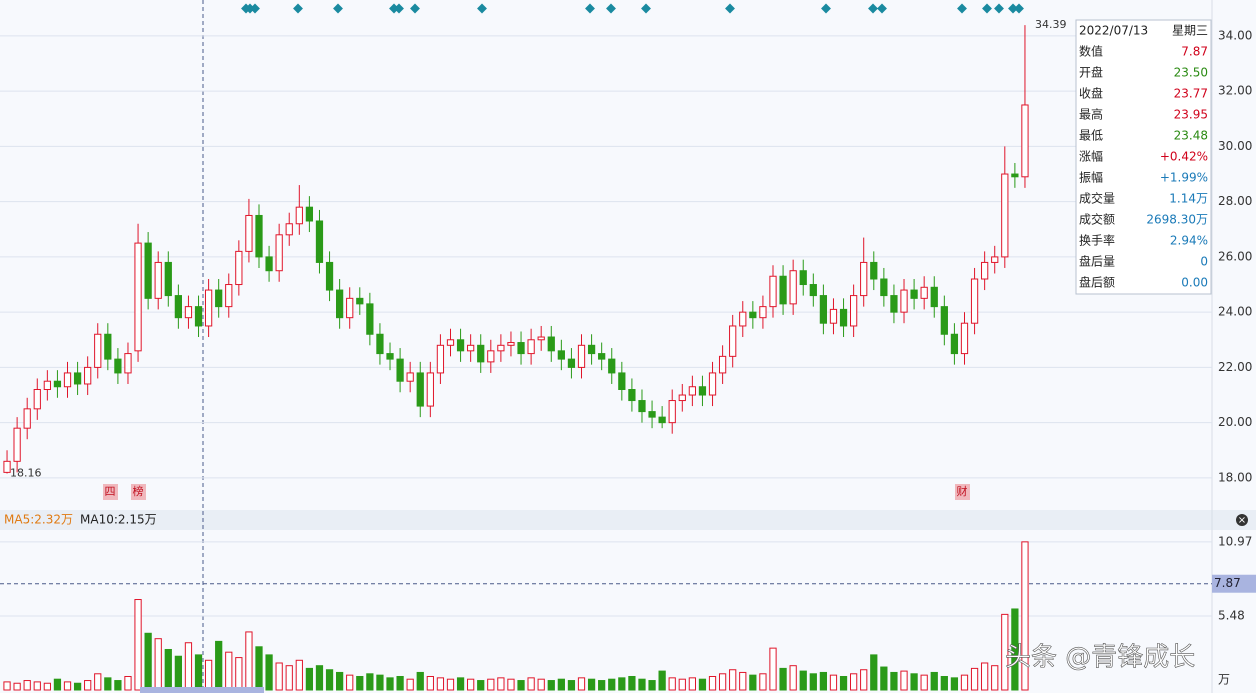  What do you see at coordinates (138, 492) in the screenshot?
I see `event-tag` at bounding box center [138, 492].